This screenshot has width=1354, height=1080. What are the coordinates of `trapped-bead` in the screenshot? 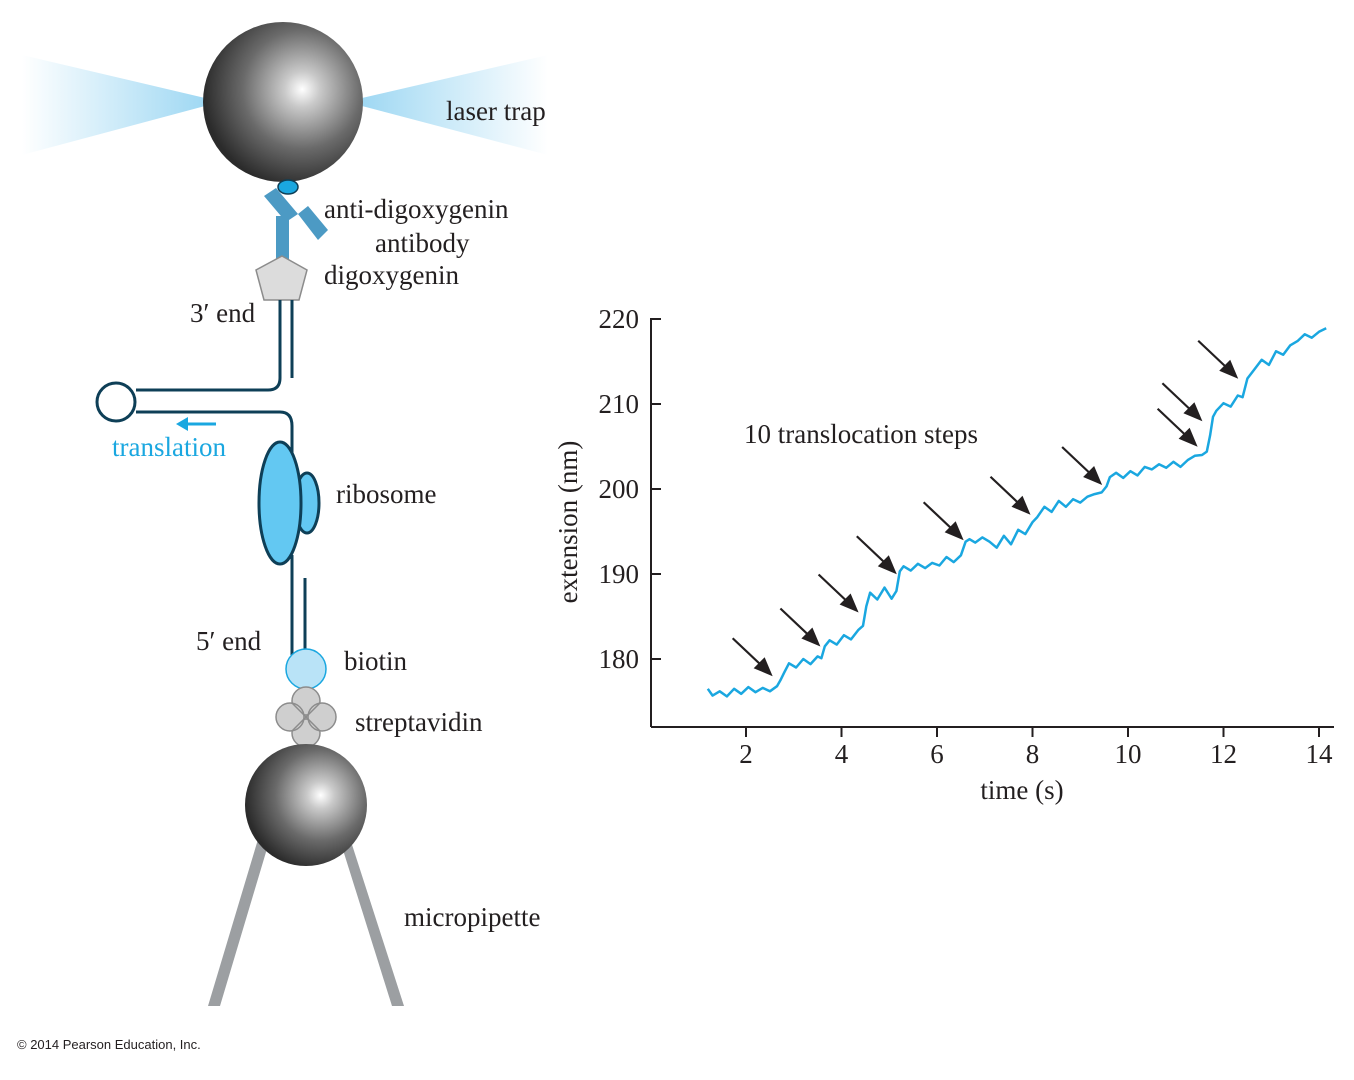 It's located at (283, 102).